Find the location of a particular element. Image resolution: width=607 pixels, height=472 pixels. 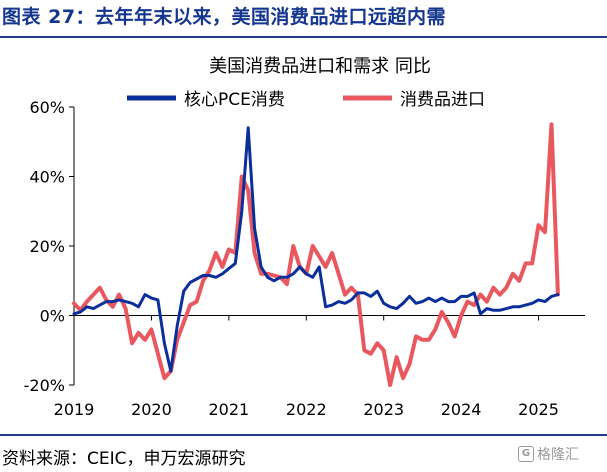

figure-footer is located at coordinates (303, 453).